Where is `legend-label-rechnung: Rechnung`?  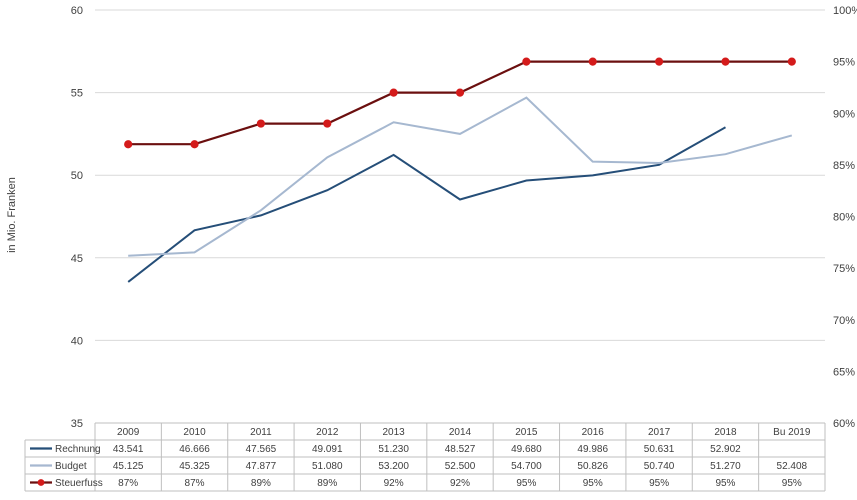 legend-label-rechnung: Rechnung is located at coordinates (78, 449).